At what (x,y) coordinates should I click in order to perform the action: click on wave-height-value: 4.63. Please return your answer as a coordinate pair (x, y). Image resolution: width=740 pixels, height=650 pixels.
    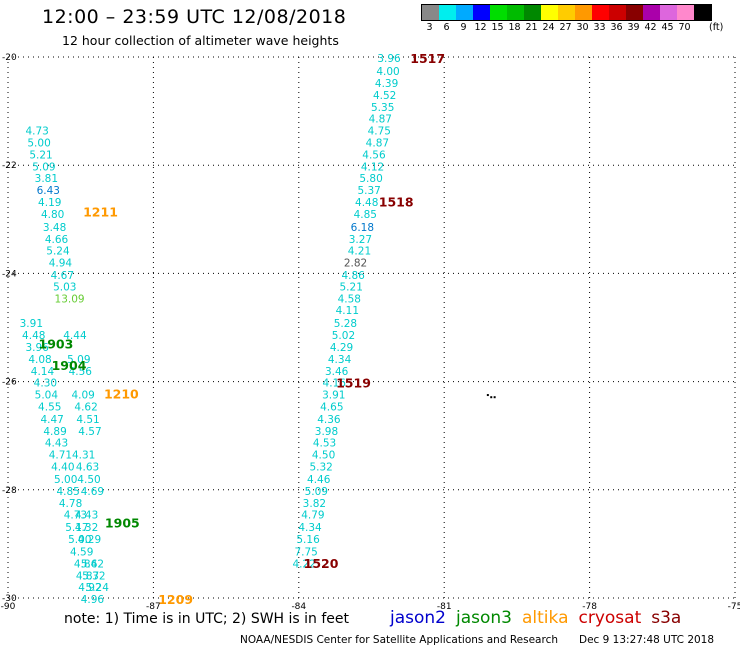
    Looking at the image, I should click on (87, 468).